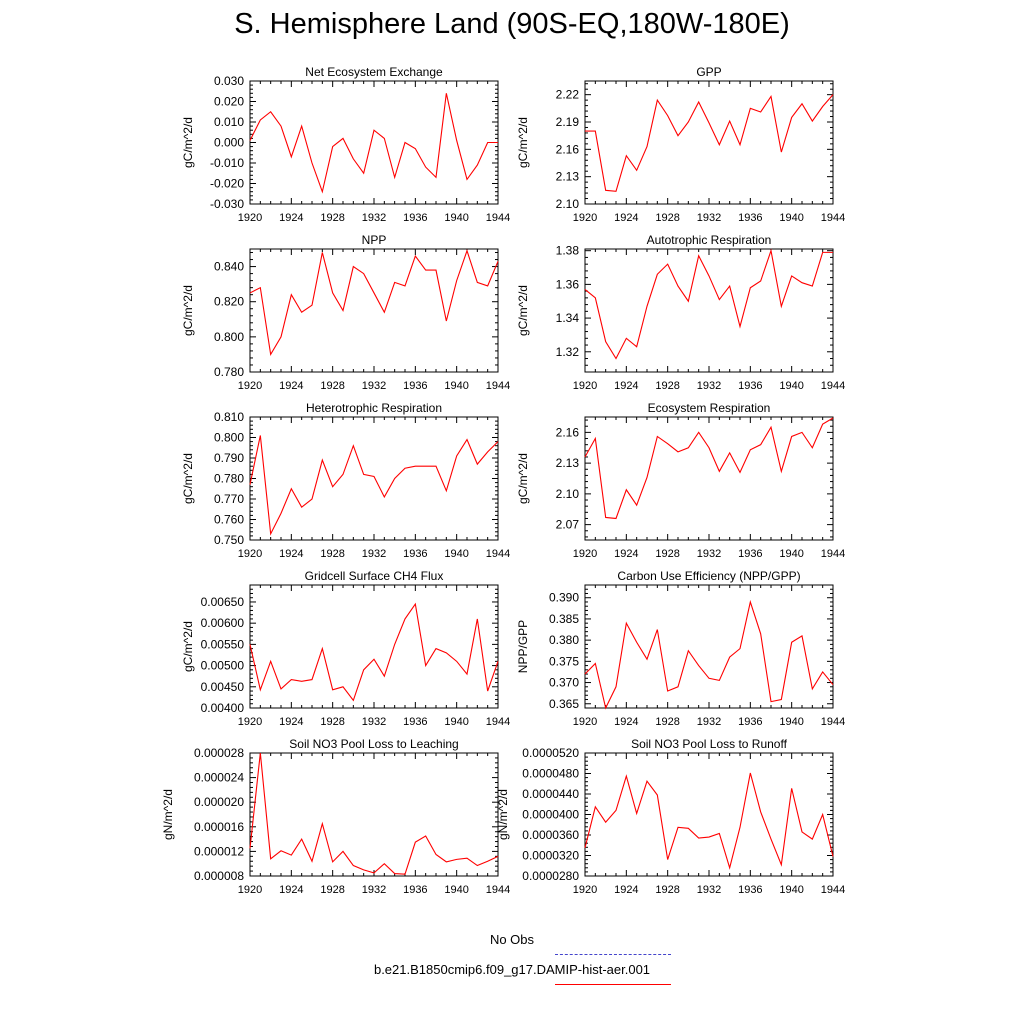 This screenshot has height=1024, width=1024. What do you see at coordinates (564, 683) in the screenshot?
I see `y-tick-label: 0.370` at bounding box center [564, 683].